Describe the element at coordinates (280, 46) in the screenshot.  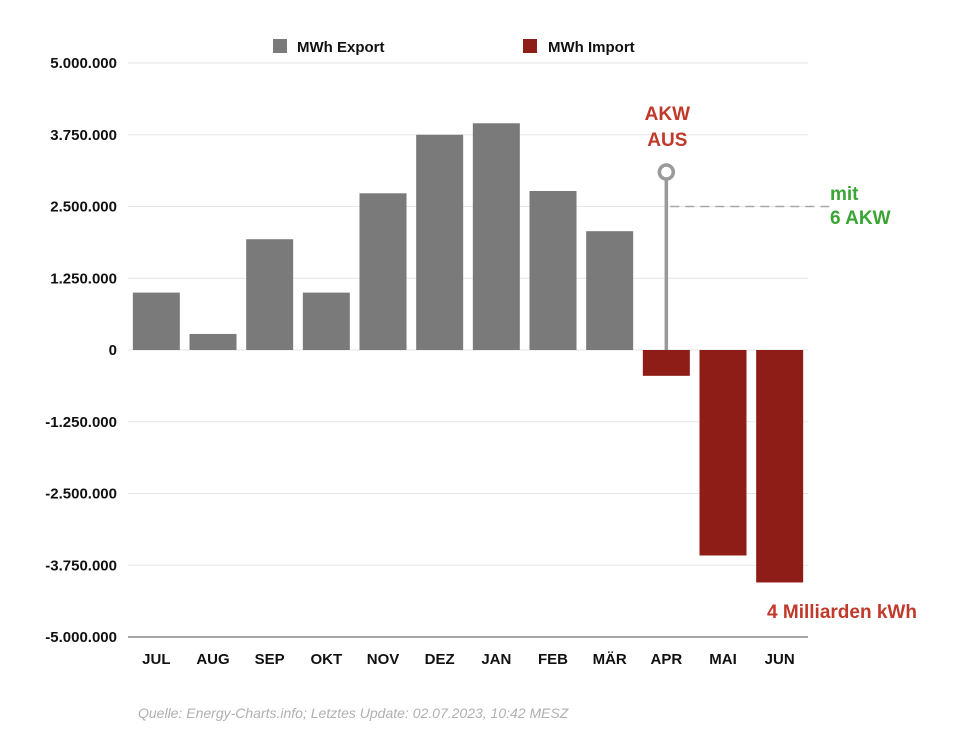
I see `legend-export-swatch` at that location.